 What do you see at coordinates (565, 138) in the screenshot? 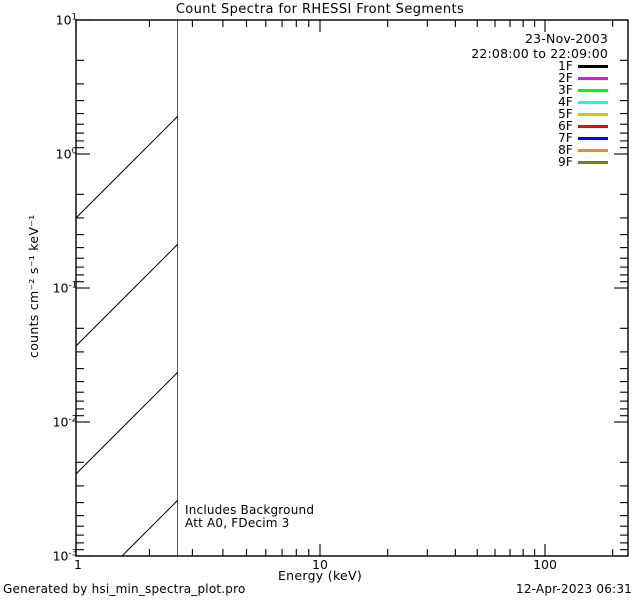
I see `legend-label: 7F` at bounding box center [565, 138].